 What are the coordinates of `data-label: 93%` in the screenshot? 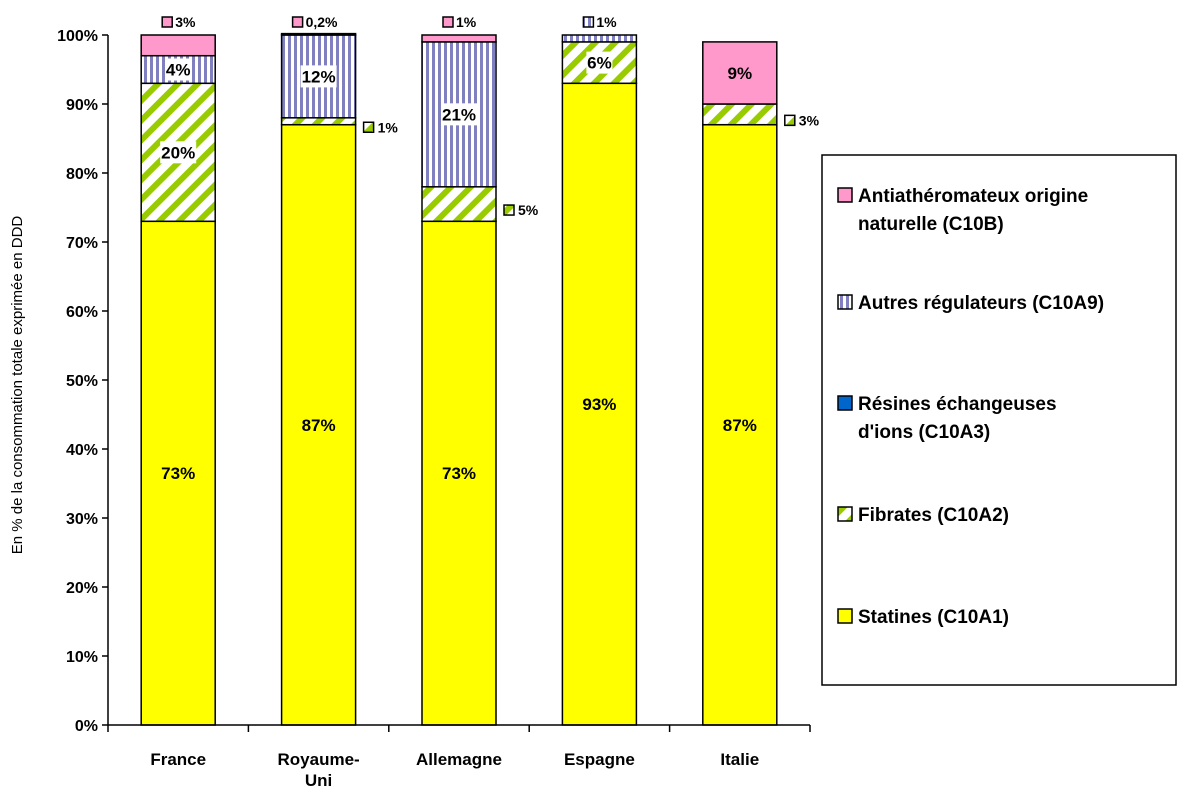 It's located at (599, 404).